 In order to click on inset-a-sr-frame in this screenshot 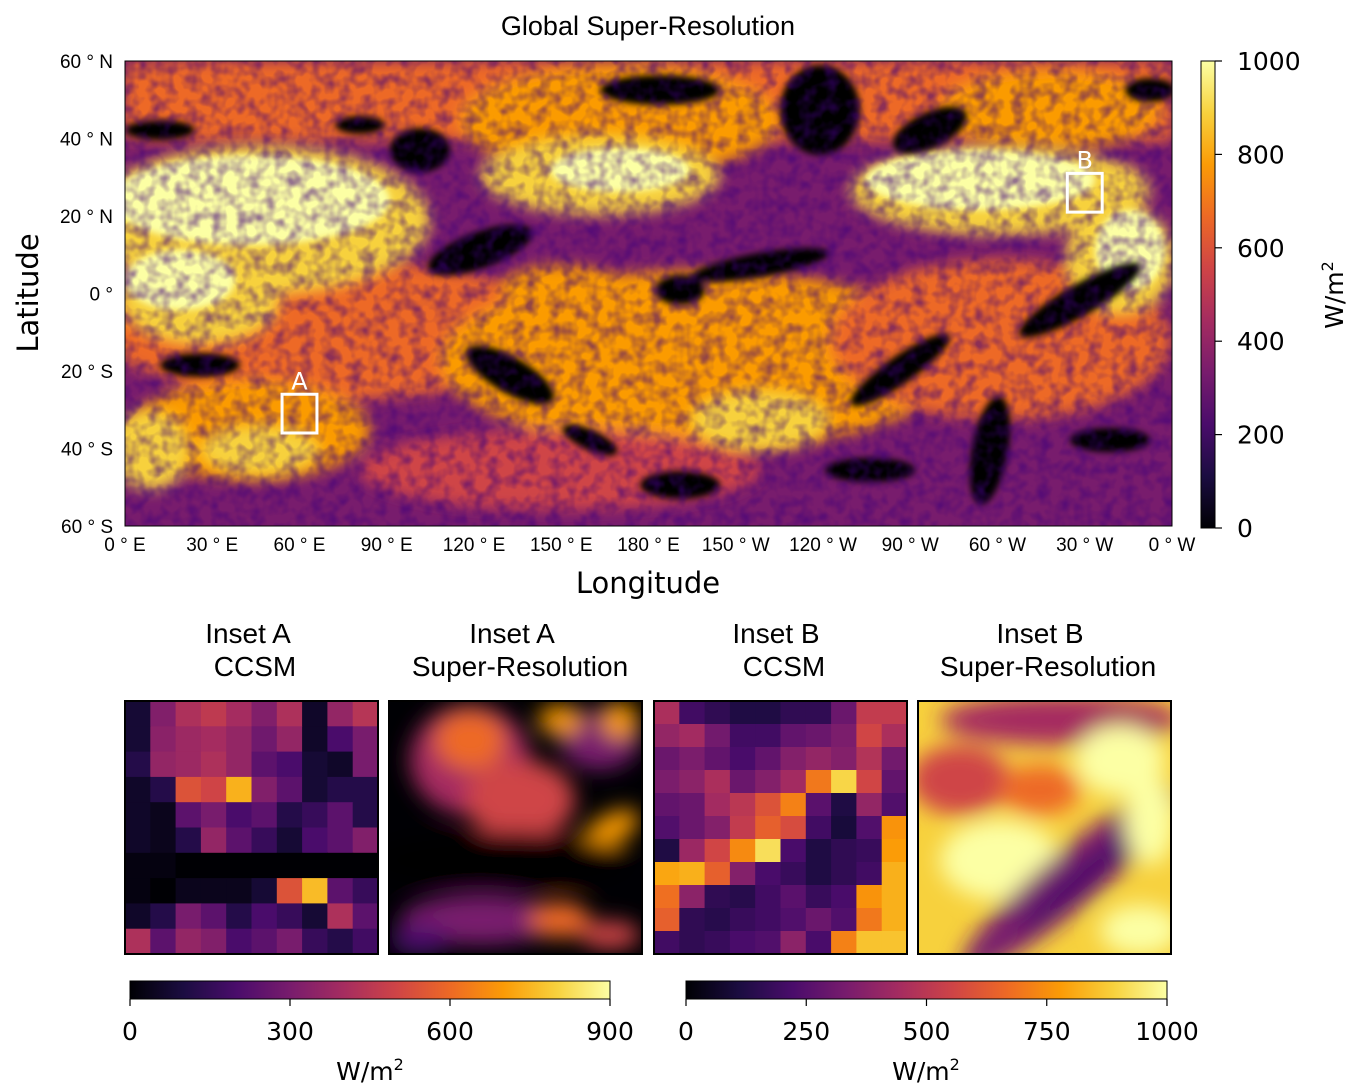, I will do `click(515, 827)`.